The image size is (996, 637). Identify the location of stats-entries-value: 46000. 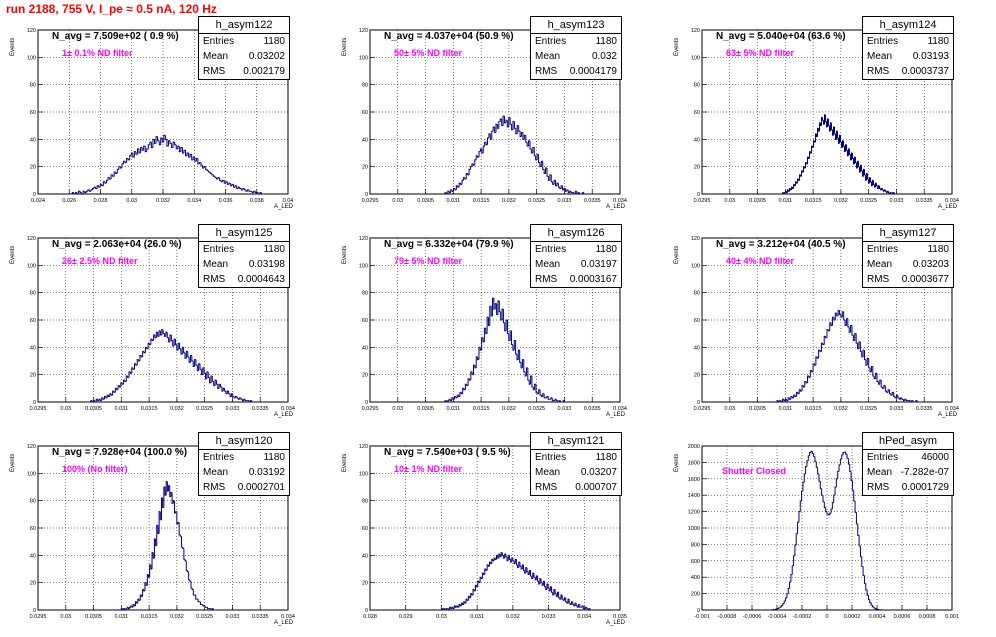
(935, 457).